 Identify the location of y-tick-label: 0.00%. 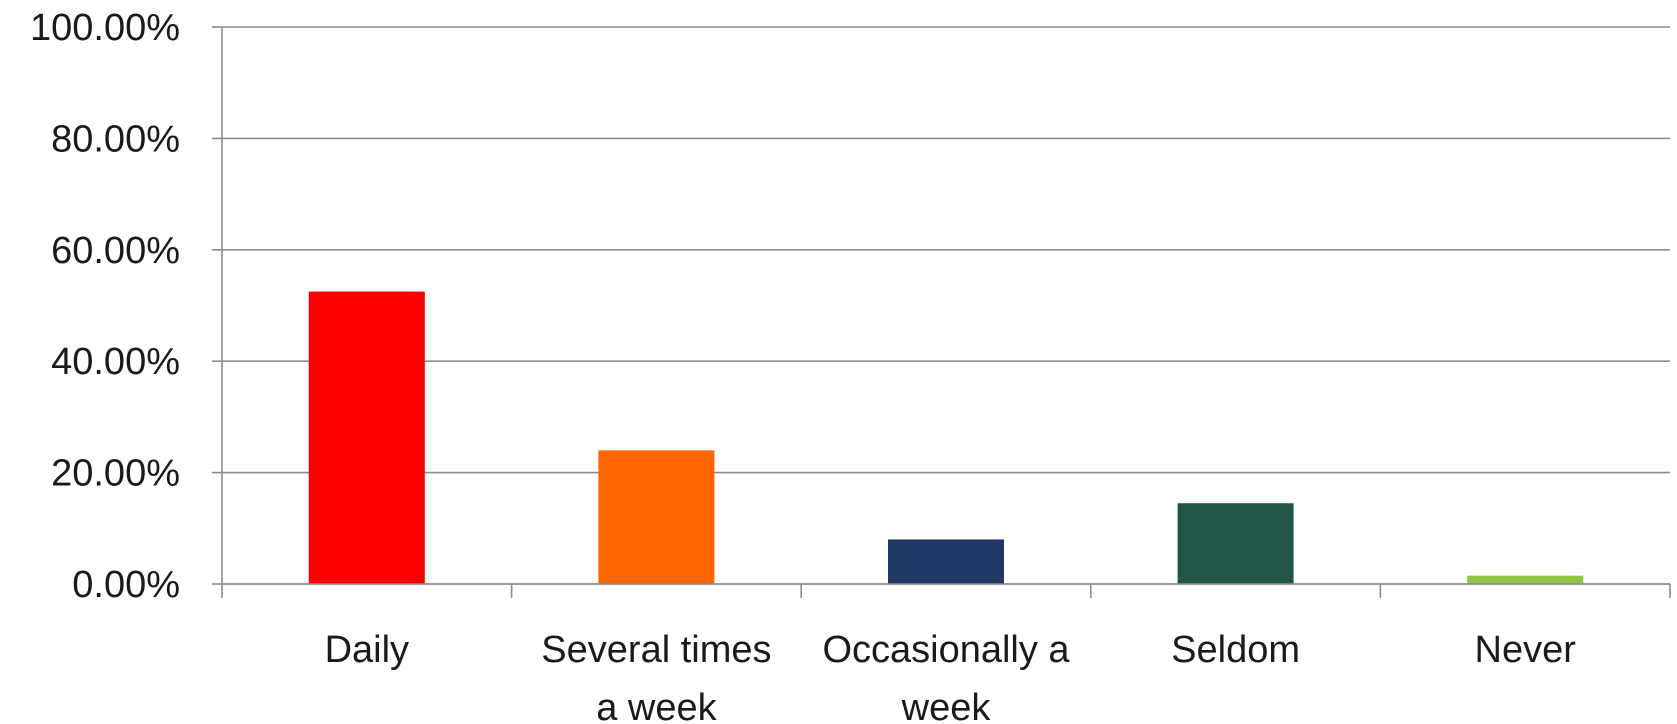
(126, 585).